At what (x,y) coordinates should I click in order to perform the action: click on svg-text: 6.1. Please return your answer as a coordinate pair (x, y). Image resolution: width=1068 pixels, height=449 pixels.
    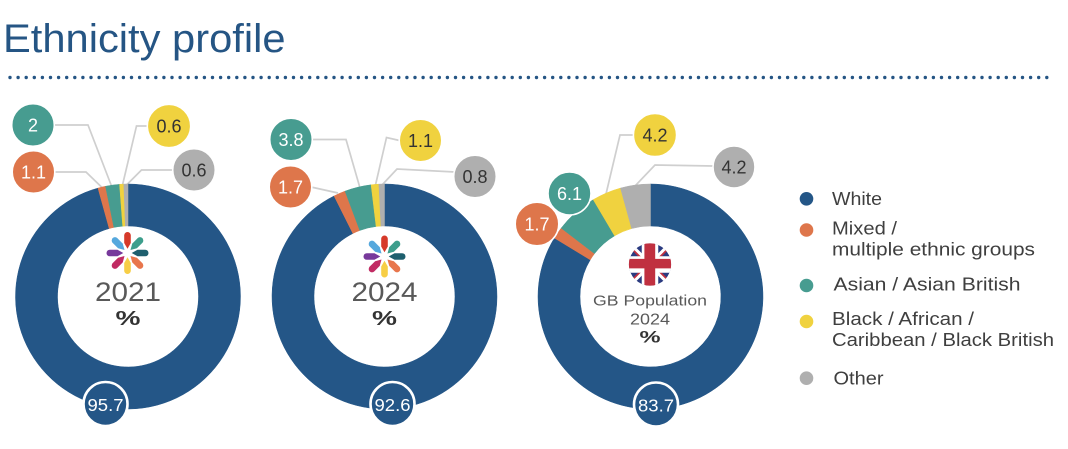
    Looking at the image, I should click on (569, 194).